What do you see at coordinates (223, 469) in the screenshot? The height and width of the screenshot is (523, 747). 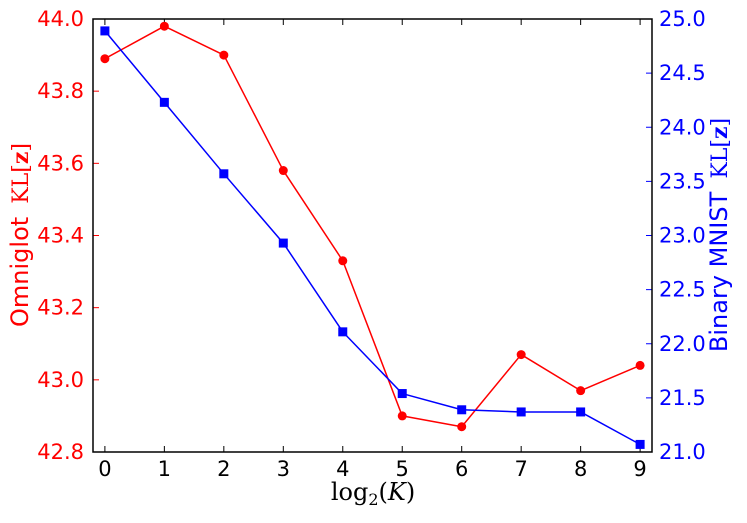 I see `x-tick-label: 2` at bounding box center [223, 469].